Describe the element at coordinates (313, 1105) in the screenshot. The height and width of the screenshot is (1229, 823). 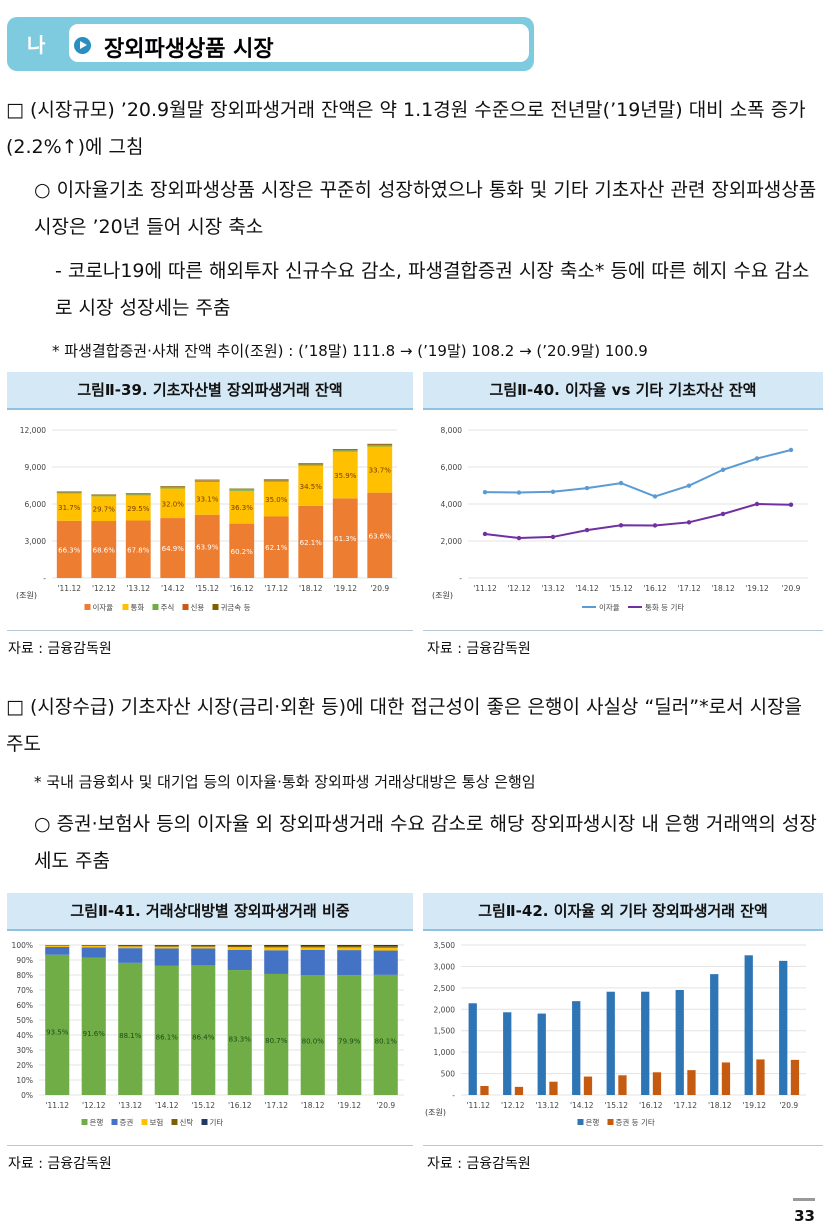
I see `x-tick-label: '18.12` at that location.